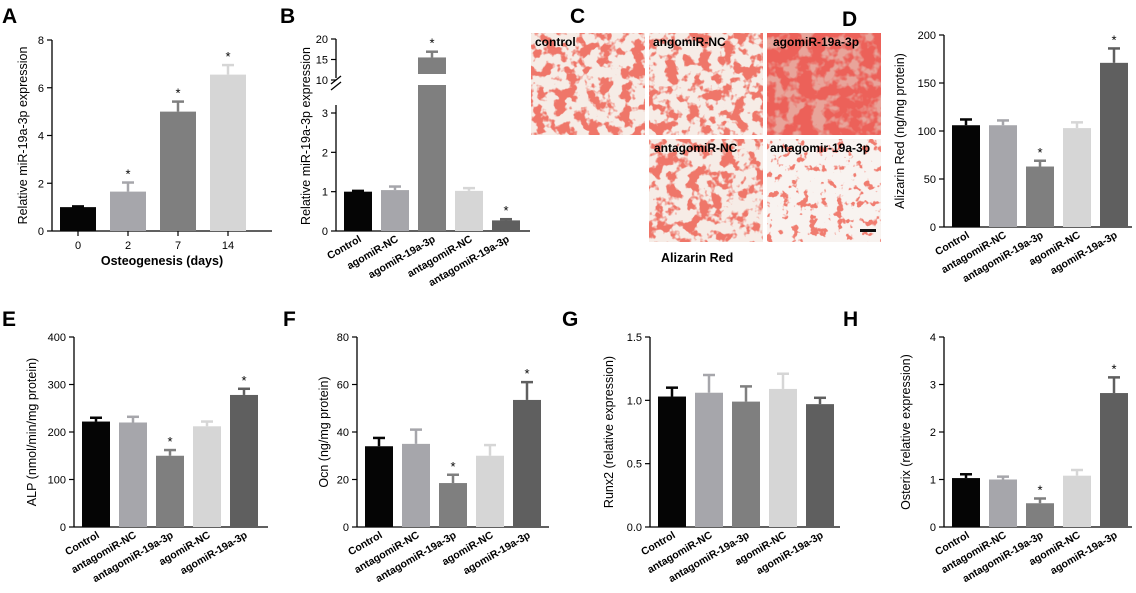  What do you see at coordinates (325, 114) in the screenshot?
I see `y-tick-label-b: 3` at bounding box center [325, 114].